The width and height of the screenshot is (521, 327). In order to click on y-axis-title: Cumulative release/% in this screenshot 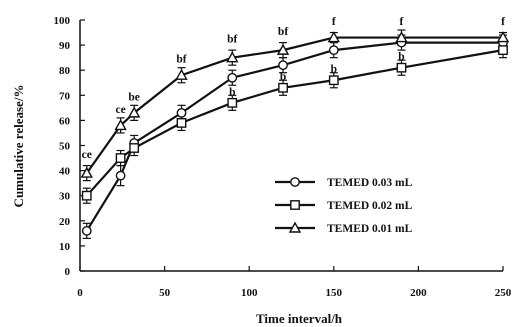, I will do `click(18, 146)`.